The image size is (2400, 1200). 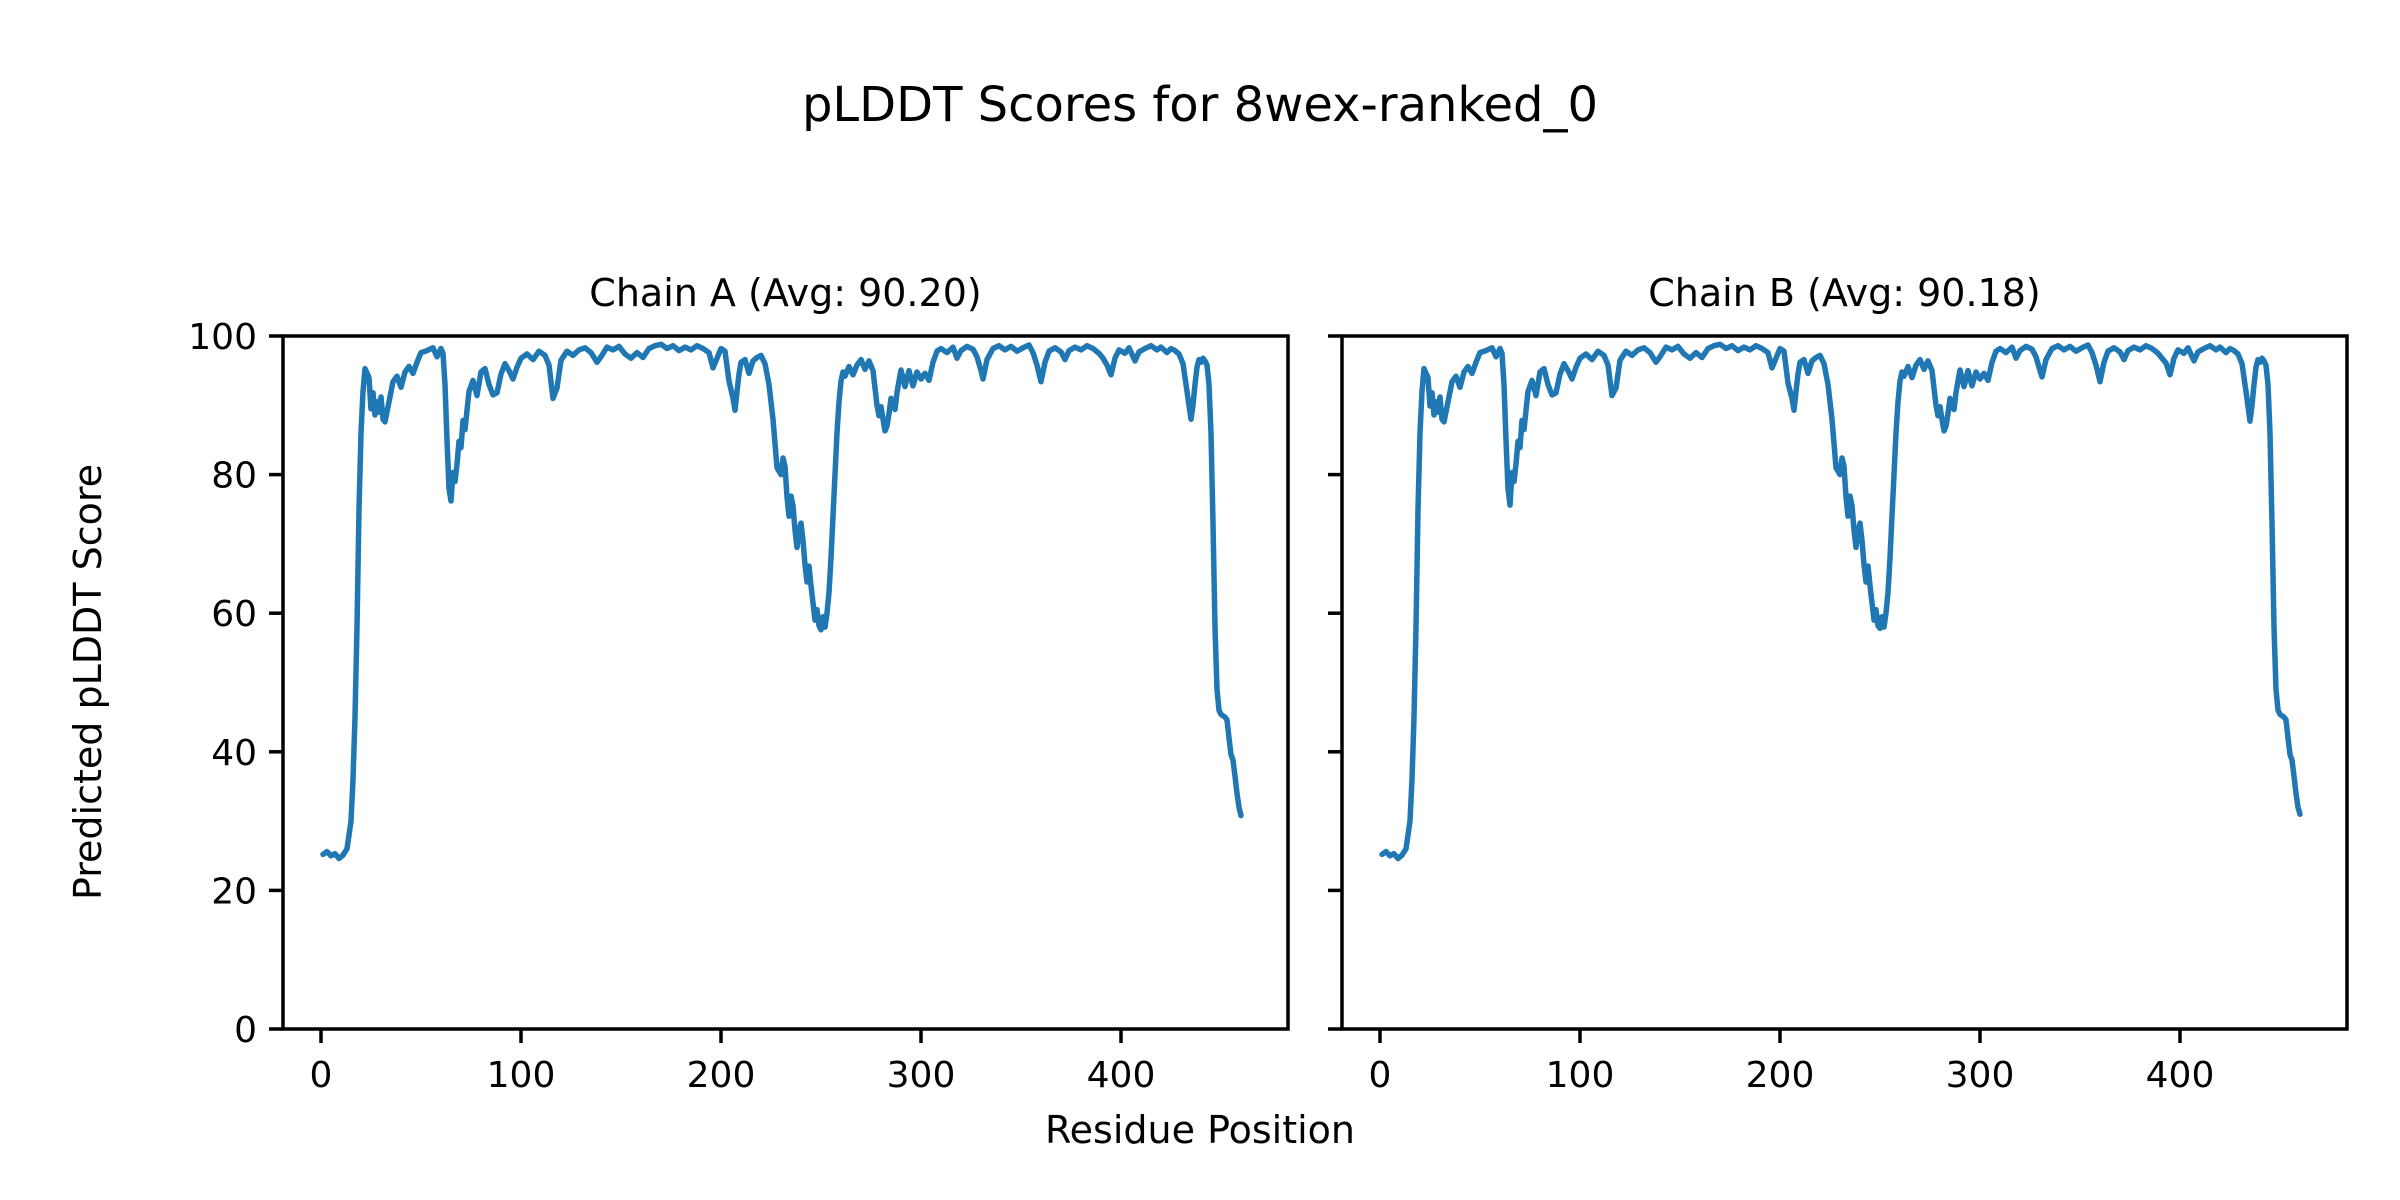 I want to click on y-tick-label: 100, so click(x=222, y=337).